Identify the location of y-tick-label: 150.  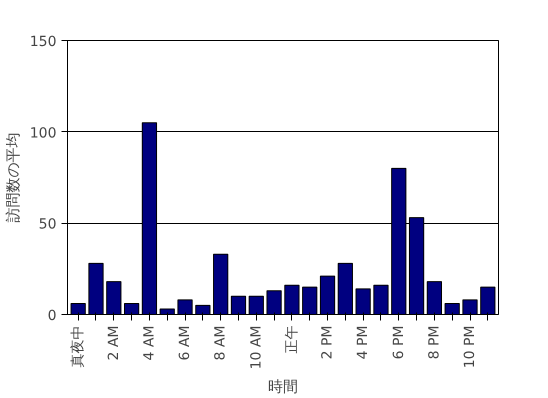
(43, 42).